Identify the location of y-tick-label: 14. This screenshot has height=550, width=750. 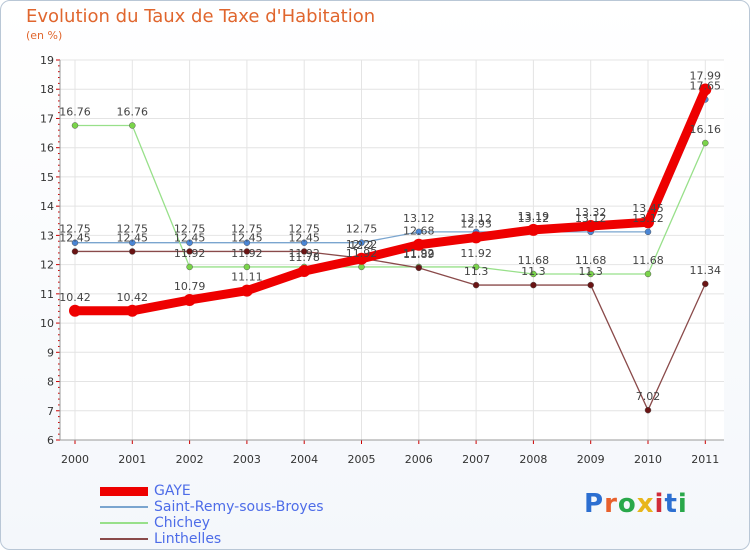
(47, 206).